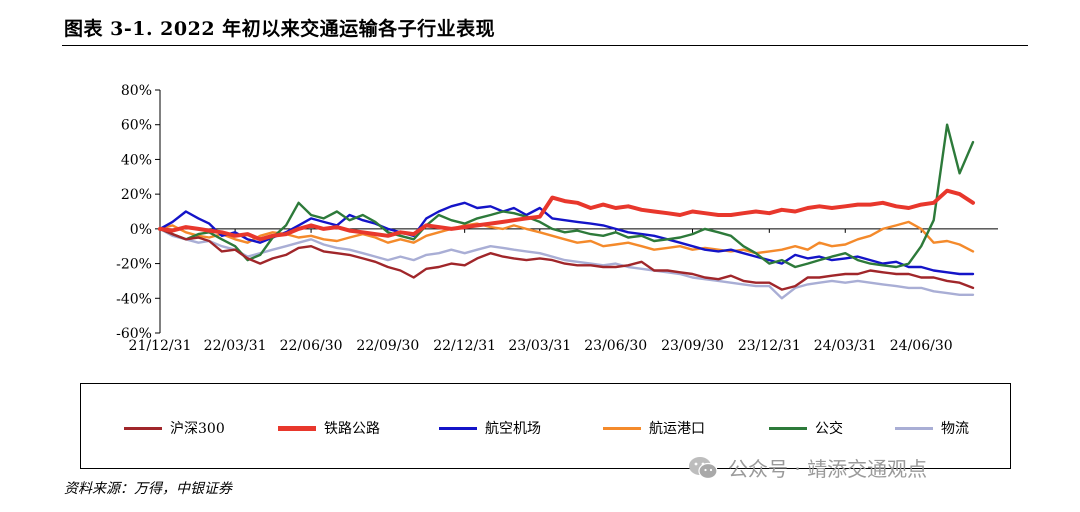 The width and height of the screenshot is (1080, 512). I want to click on legend-item-transit: 公交, so click(806, 428).